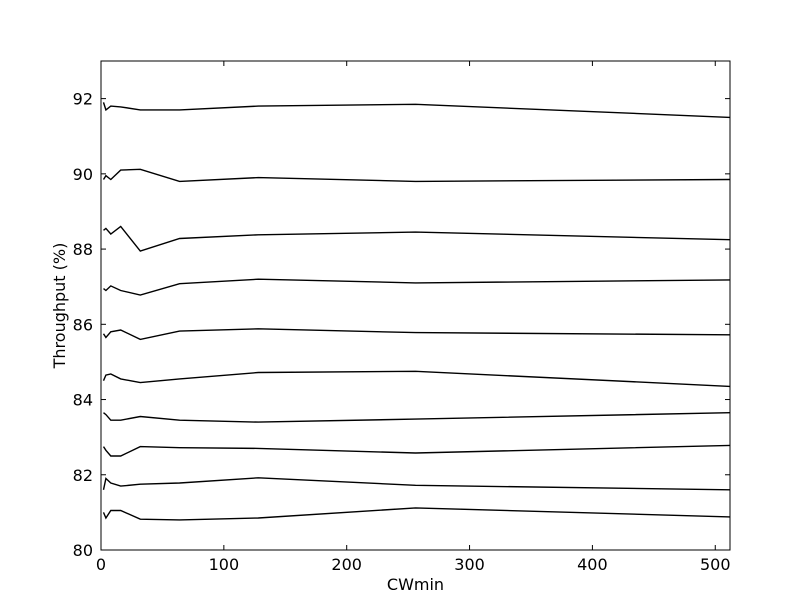  I want to click on x-tick-label: 500, so click(715, 564).